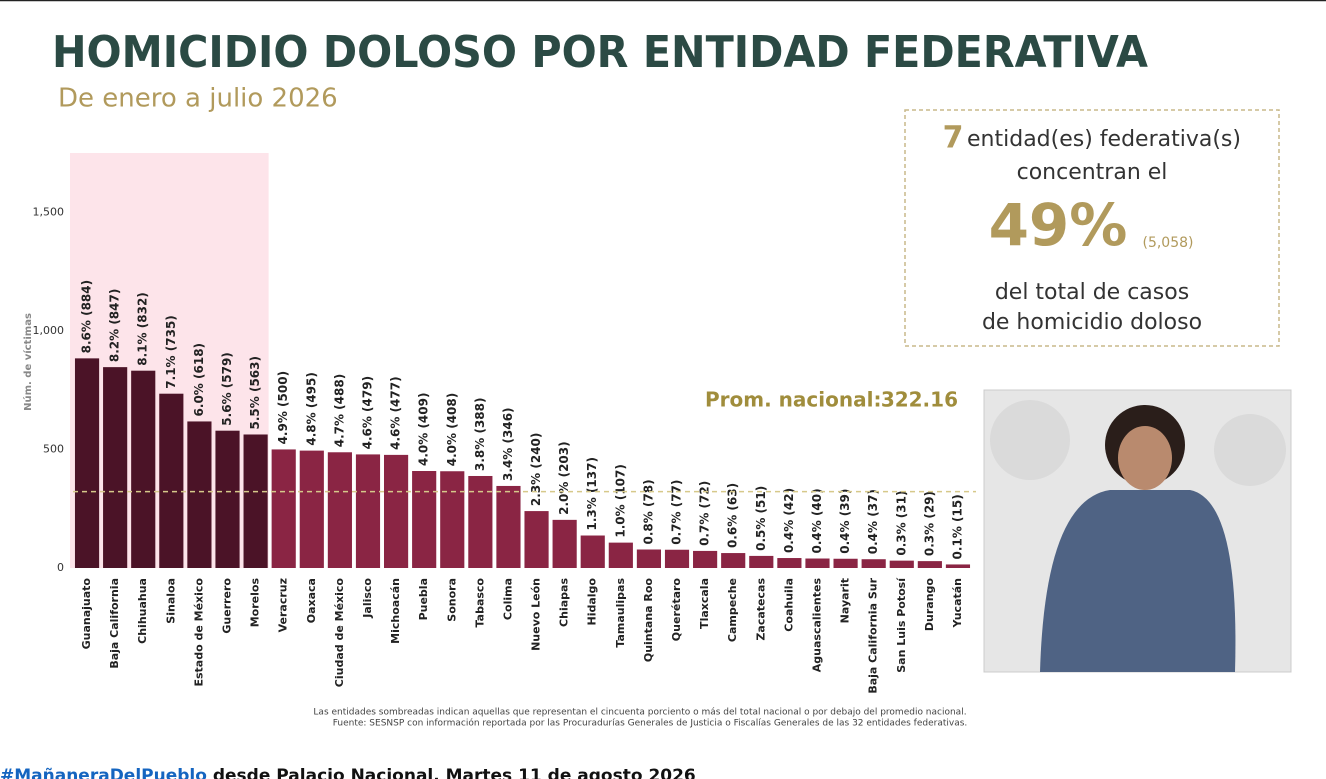 Image resolution: width=1326 pixels, height=779 pixels. Describe the element at coordinates (28, 362) in the screenshot. I see `y-axis-label: Núm. de víctimas` at that location.